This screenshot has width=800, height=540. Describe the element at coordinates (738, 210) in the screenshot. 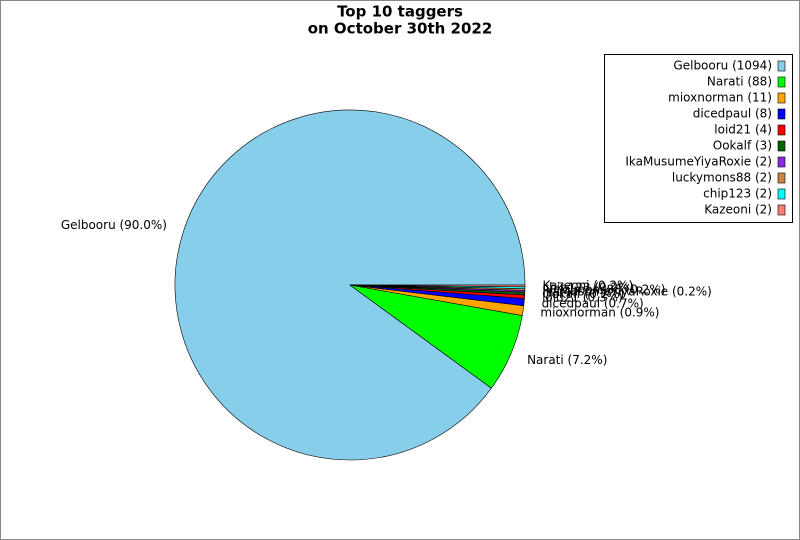

I see `legend-label: Kazeoni (2)` at that location.